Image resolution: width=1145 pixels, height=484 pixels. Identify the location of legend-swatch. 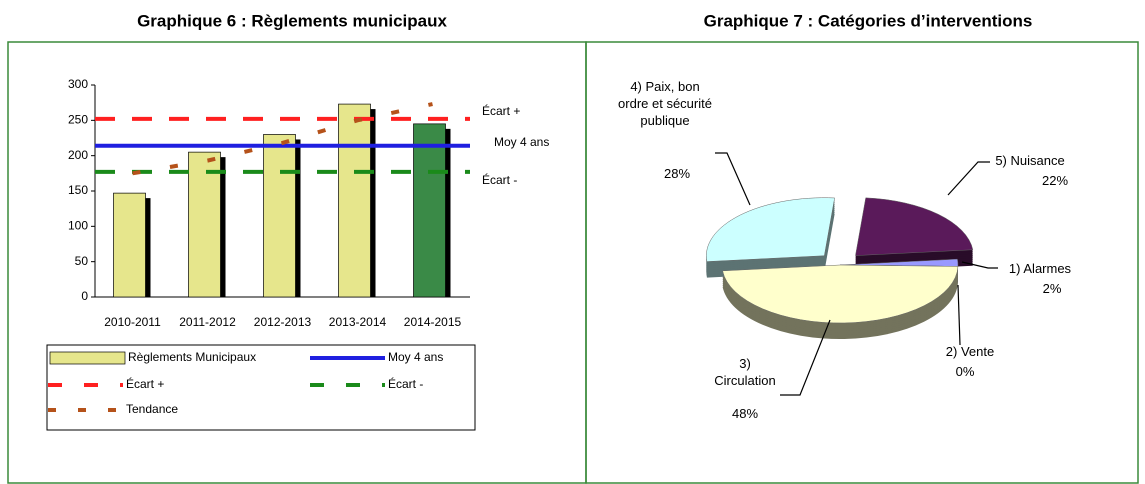
(87, 358).